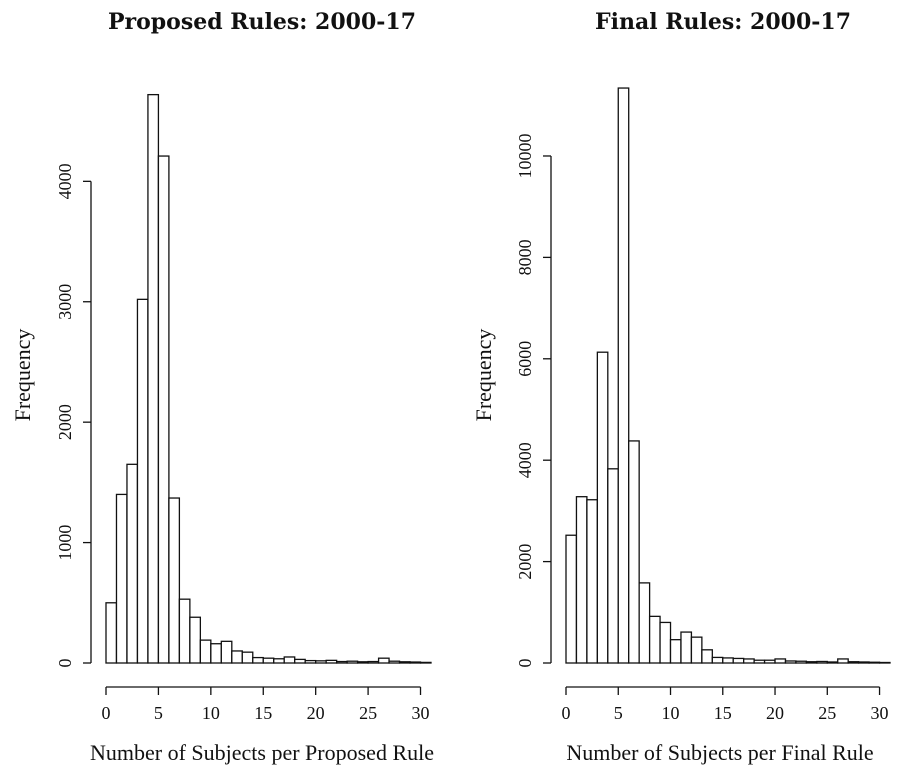 Image resolution: width=915 pixels, height=775 pixels. Describe the element at coordinates (723, 22) in the screenshot. I see `chart-title: Final Rules: 2000-17` at that location.